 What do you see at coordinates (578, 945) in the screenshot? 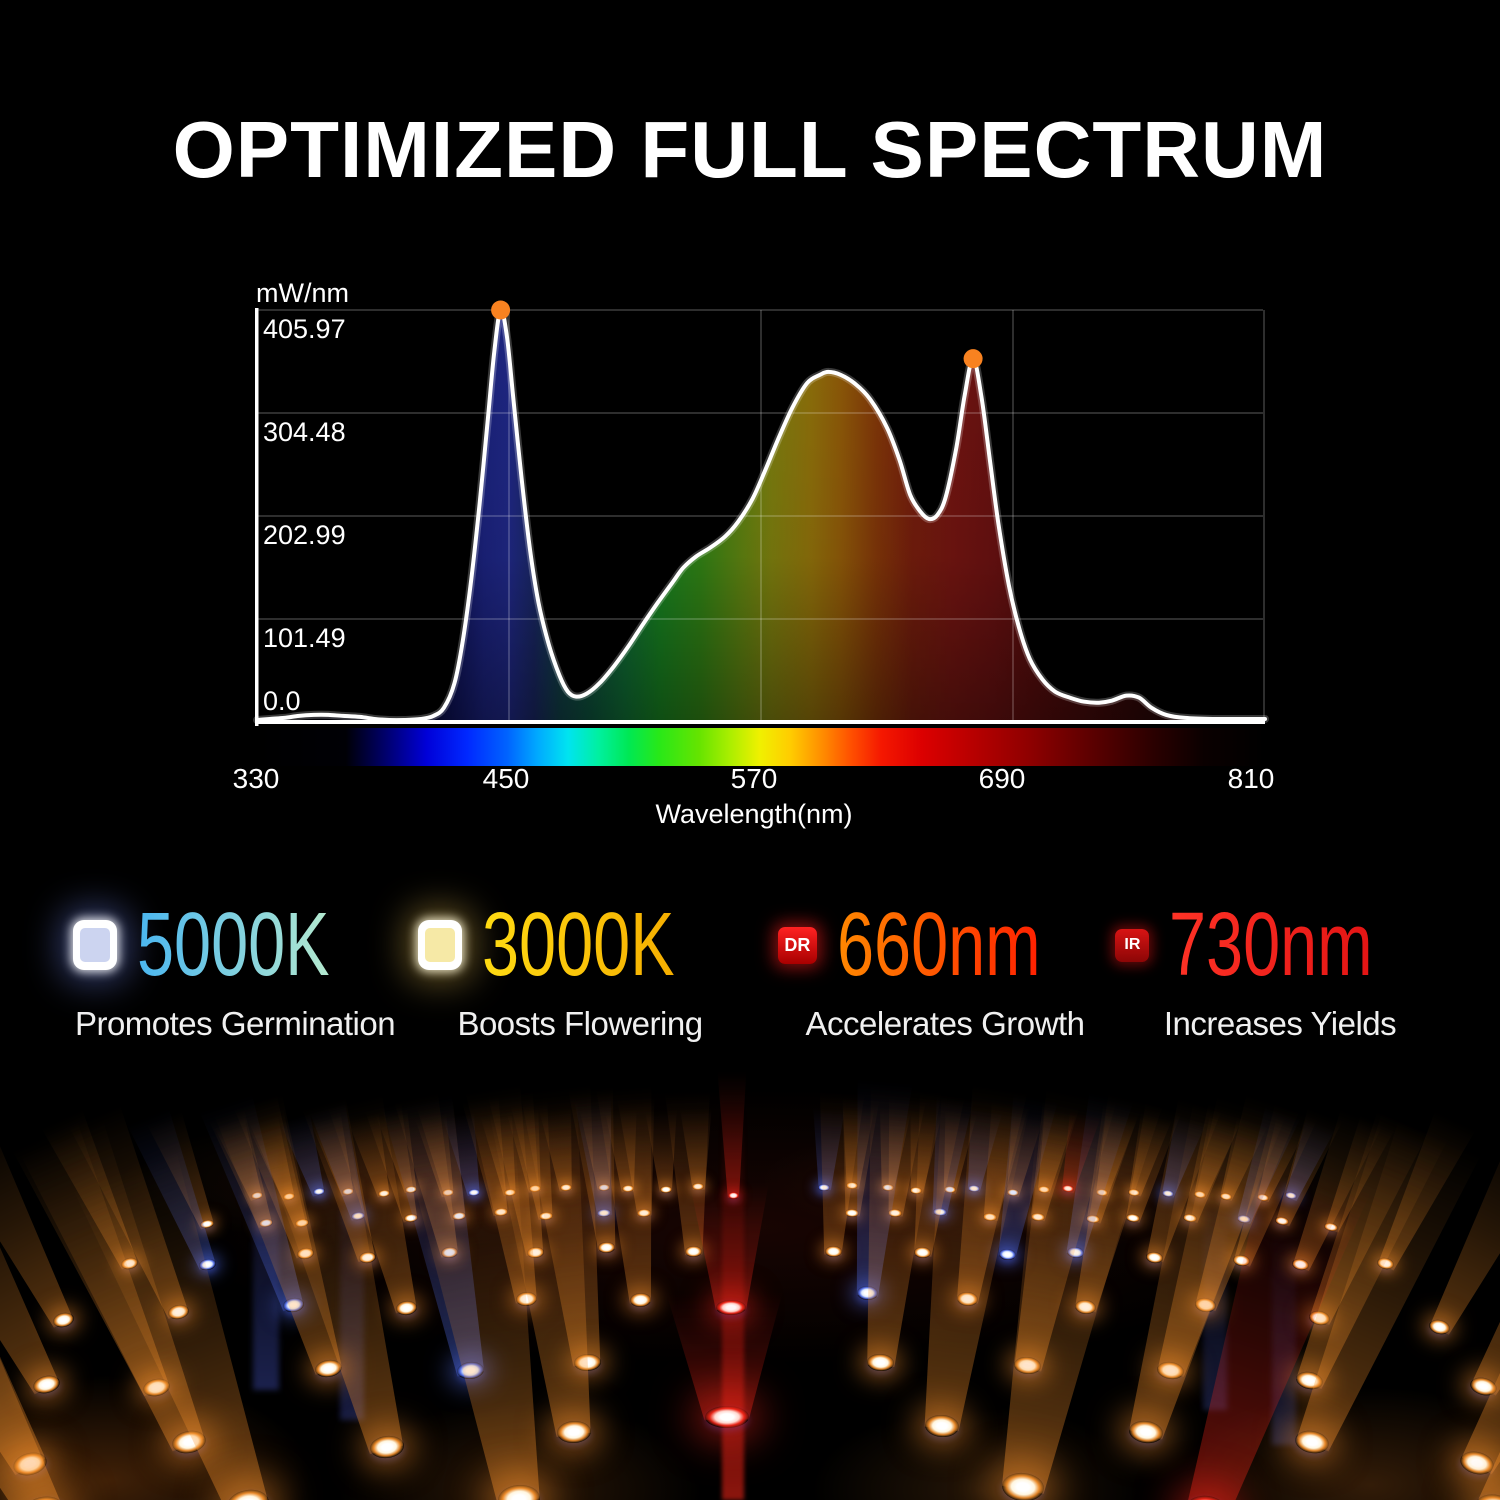
I see `feature-value: 3000K` at bounding box center [578, 945].